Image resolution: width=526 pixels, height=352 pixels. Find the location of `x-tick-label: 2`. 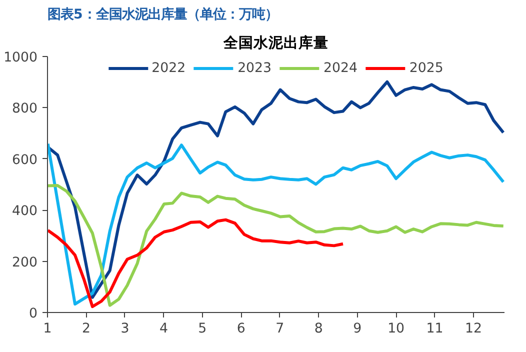

x-tick-label: 2 is located at coordinates (86, 329).